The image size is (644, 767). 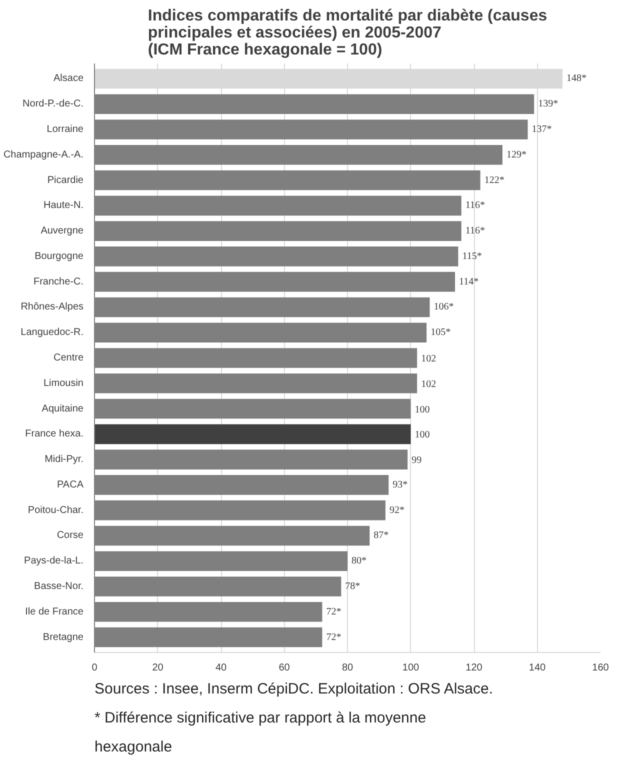 I want to click on data-label: 122*, so click(x=494, y=180).